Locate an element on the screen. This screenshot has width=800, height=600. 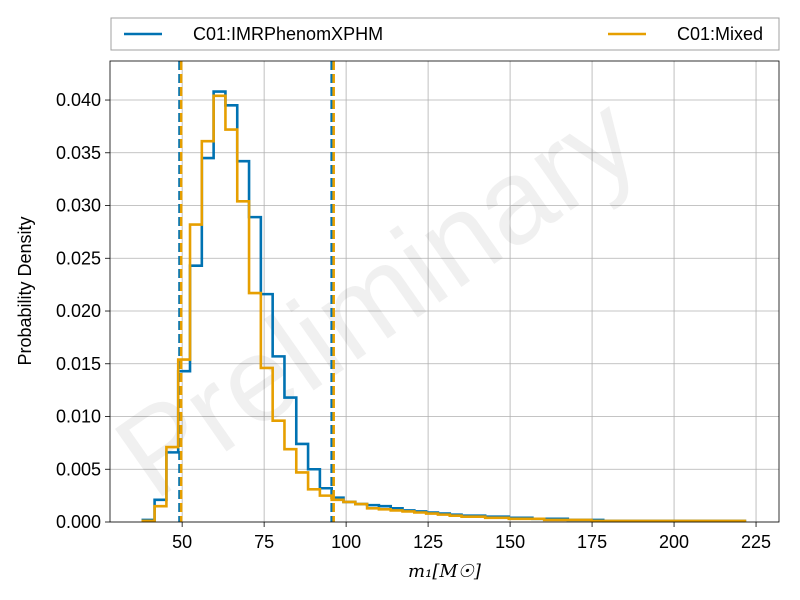
y-tick-label: 0.035 is located at coordinates (78, 153).